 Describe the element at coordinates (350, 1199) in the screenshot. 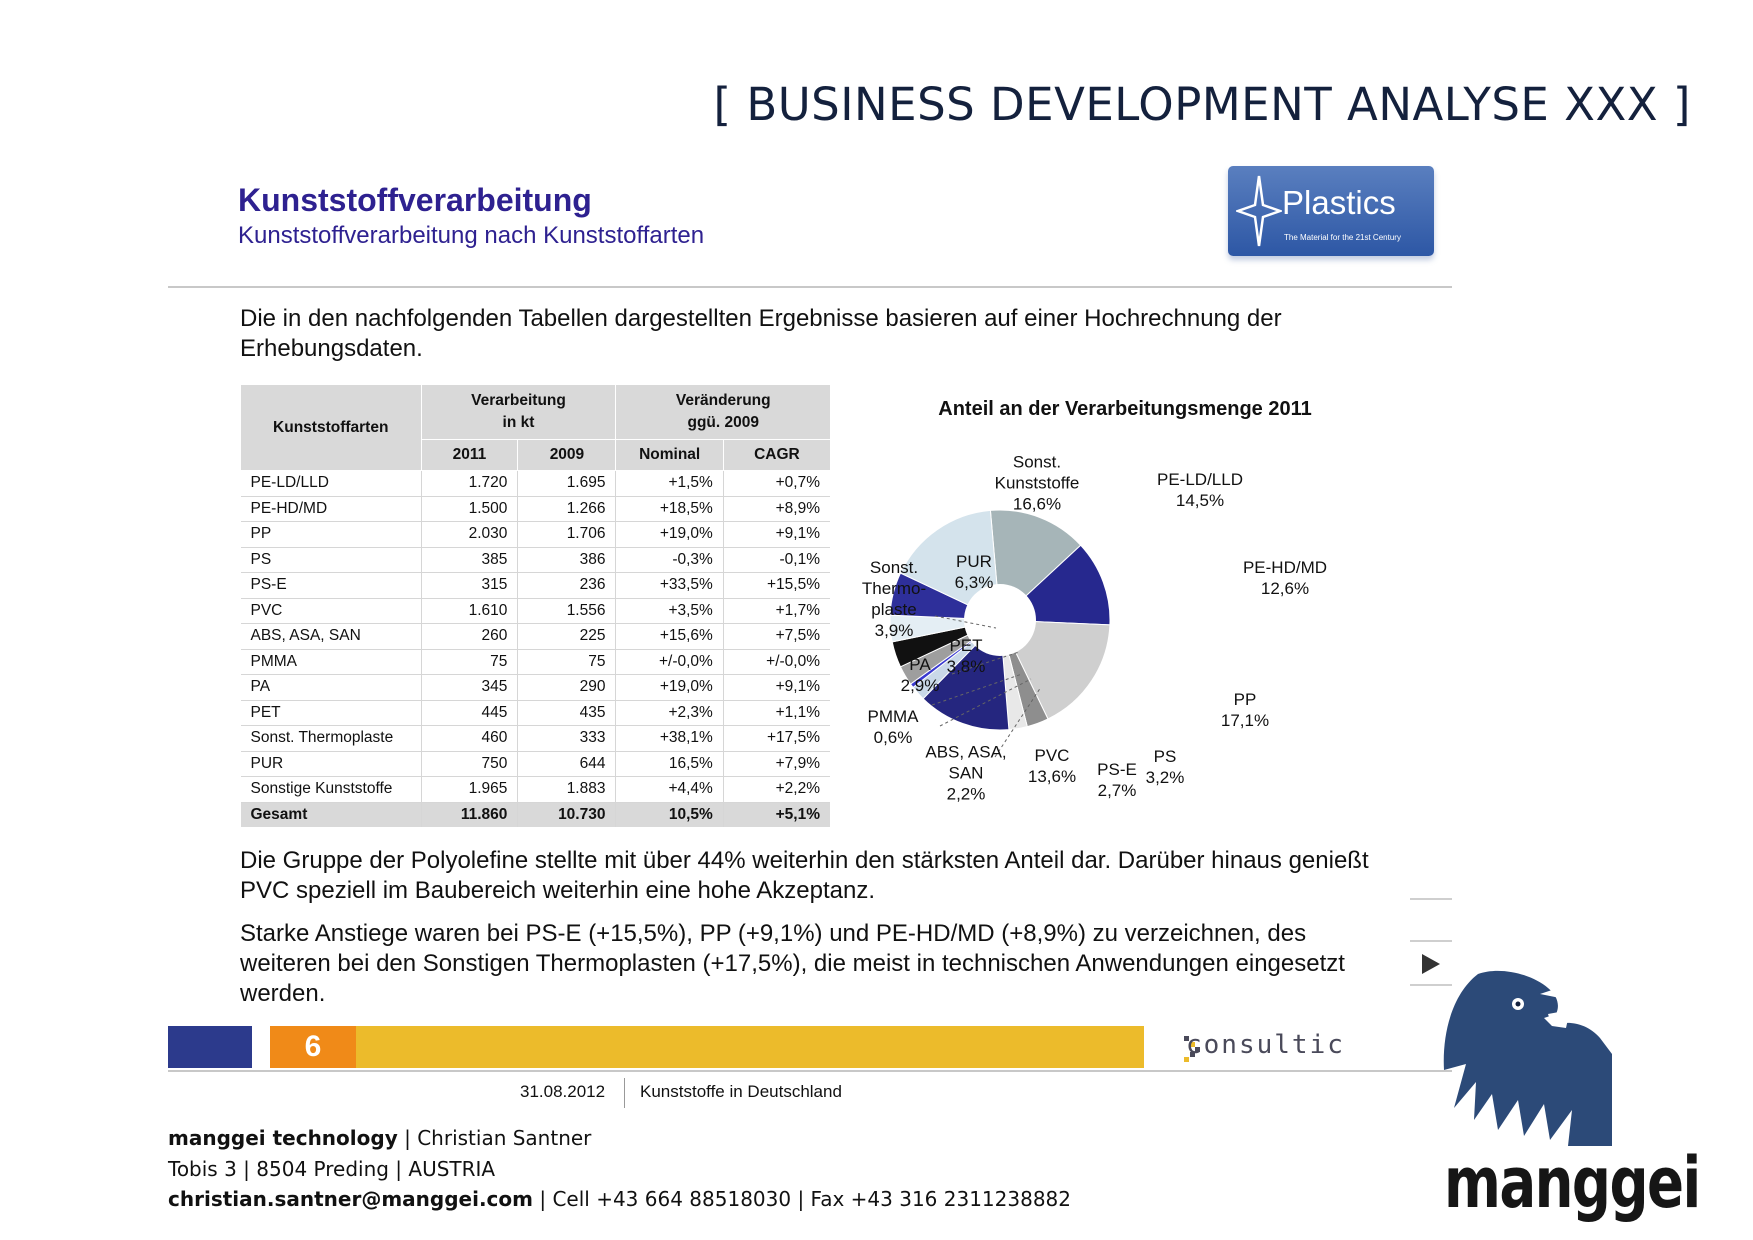

I see `email-link: christian.santner@manggei.com` at that location.